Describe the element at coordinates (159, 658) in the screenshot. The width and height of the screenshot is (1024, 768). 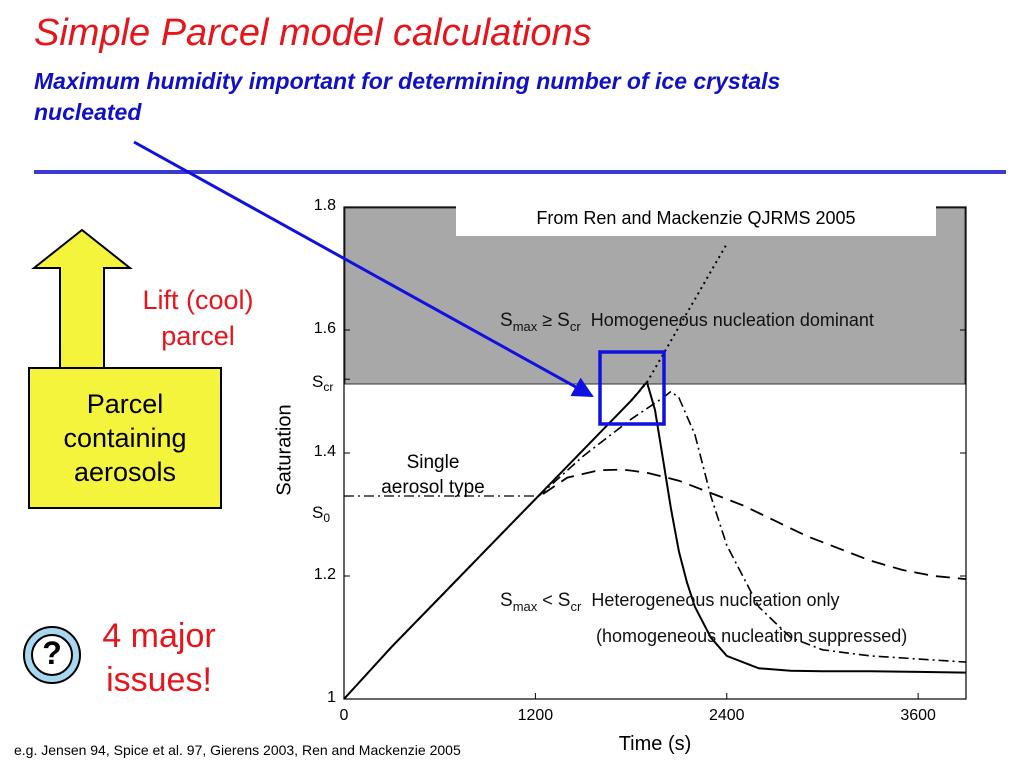
I see `issues-label: 4 major issues!` at that location.